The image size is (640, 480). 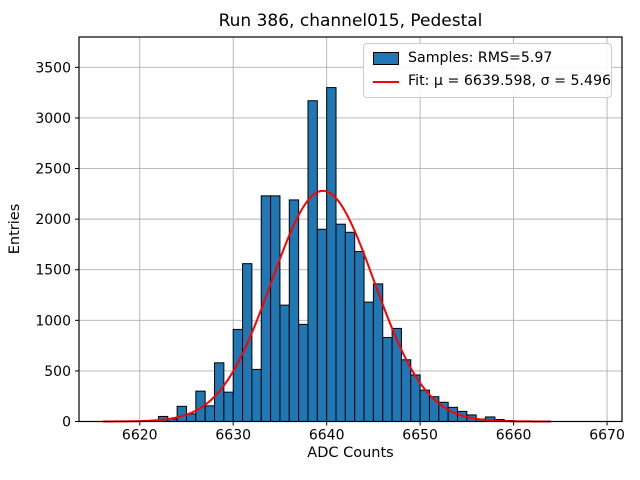 I want to click on x-tick-label: 6660, so click(x=514, y=436).